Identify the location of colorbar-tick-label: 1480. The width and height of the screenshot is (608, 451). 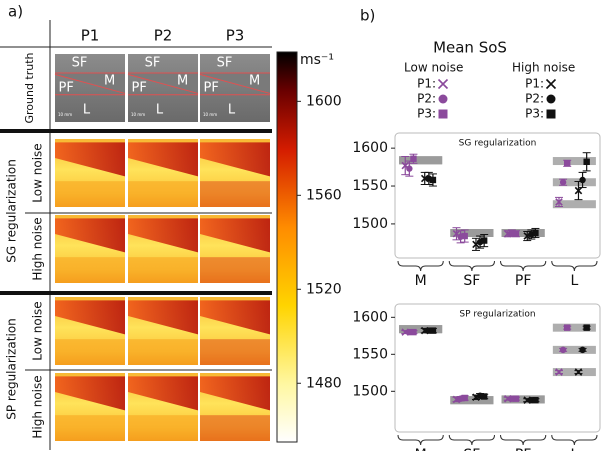
(324, 383).